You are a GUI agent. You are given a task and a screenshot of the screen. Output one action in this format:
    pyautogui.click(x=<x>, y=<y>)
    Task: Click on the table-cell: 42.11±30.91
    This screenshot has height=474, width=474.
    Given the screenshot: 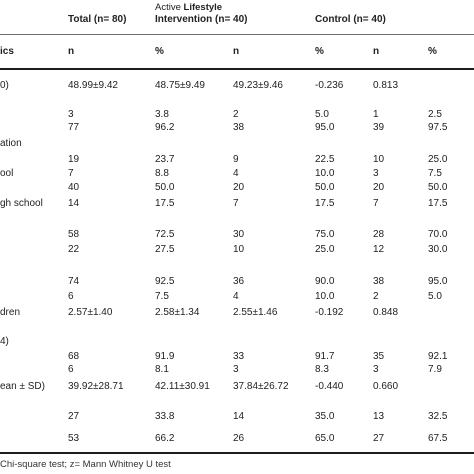 What is the action you would take?
    pyautogui.click(x=182, y=386)
    